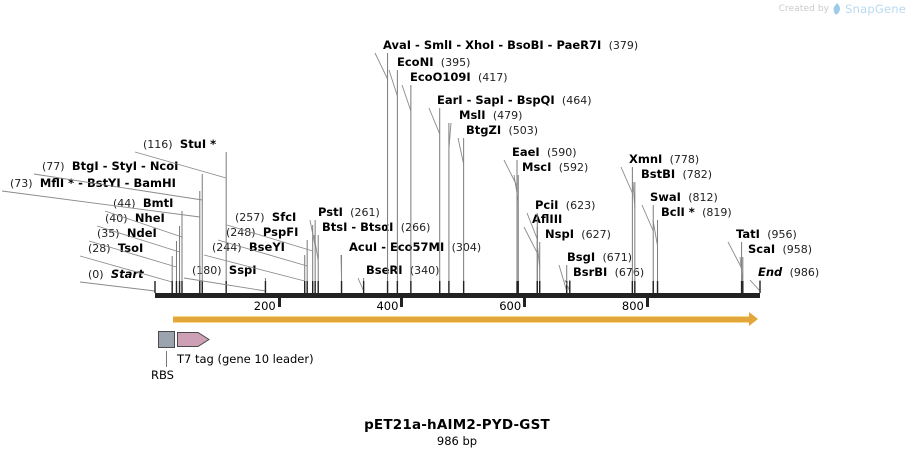  I want to click on enzyme-site-label-btsi_group: BtsI - BtsαI (266), so click(376, 227).